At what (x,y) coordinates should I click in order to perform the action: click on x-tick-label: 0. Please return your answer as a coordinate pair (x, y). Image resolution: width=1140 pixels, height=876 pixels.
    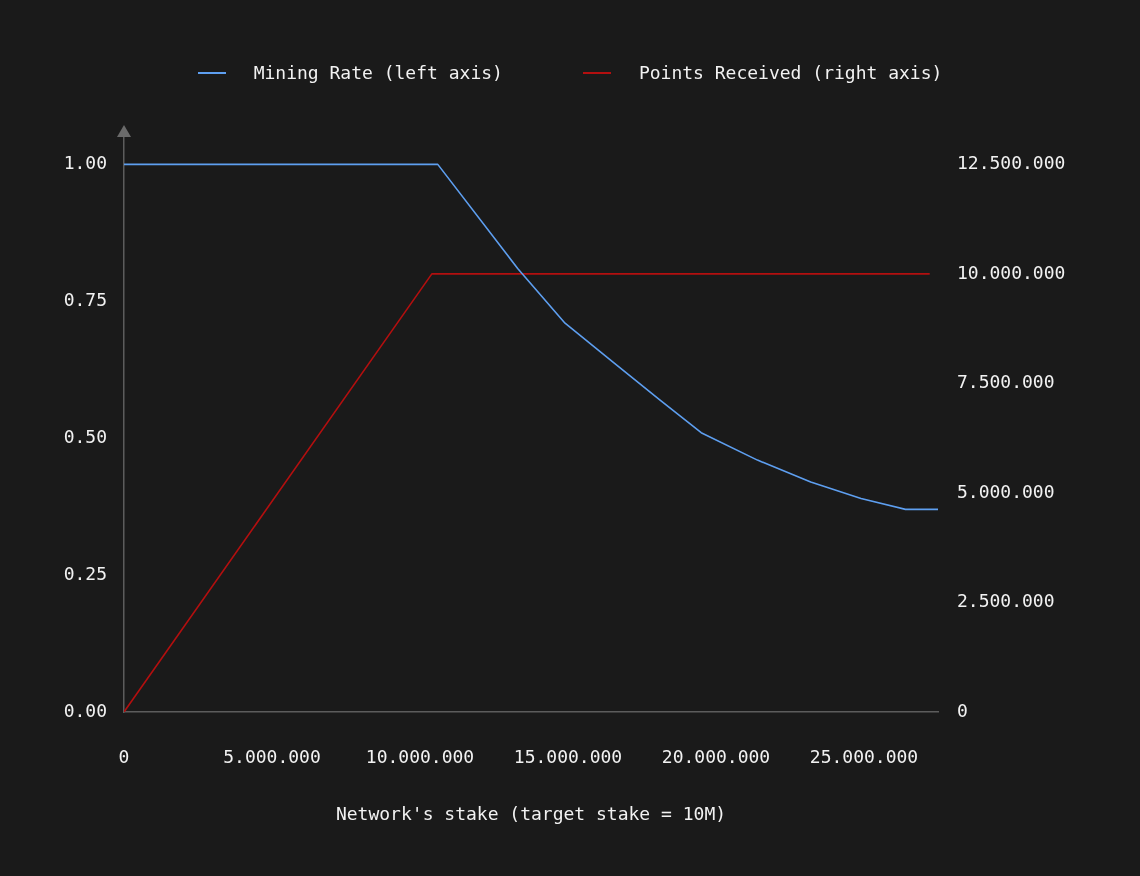
    Looking at the image, I should click on (124, 757).